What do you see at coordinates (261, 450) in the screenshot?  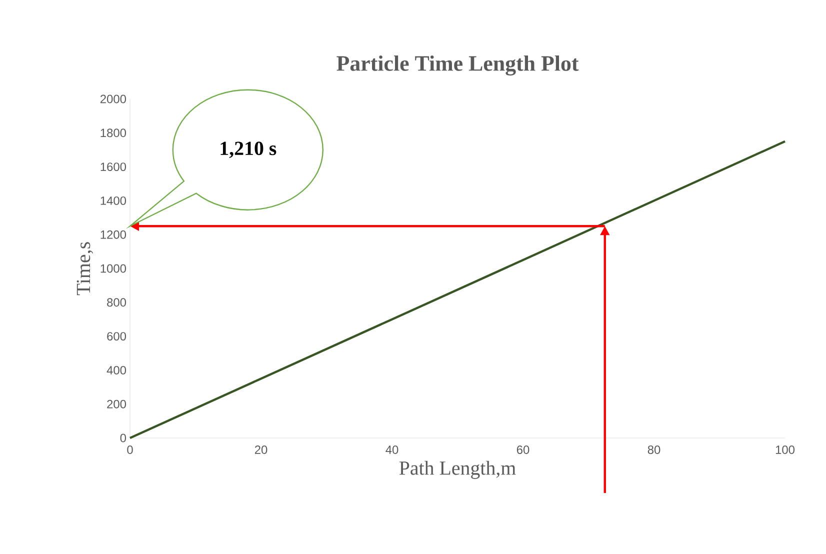 I see `x-tick-label: 20` at bounding box center [261, 450].